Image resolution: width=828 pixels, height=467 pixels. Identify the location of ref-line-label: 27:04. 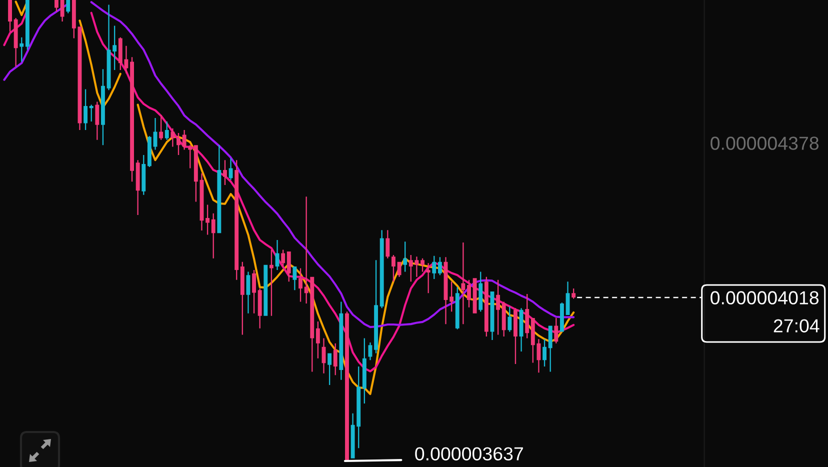
(797, 325).